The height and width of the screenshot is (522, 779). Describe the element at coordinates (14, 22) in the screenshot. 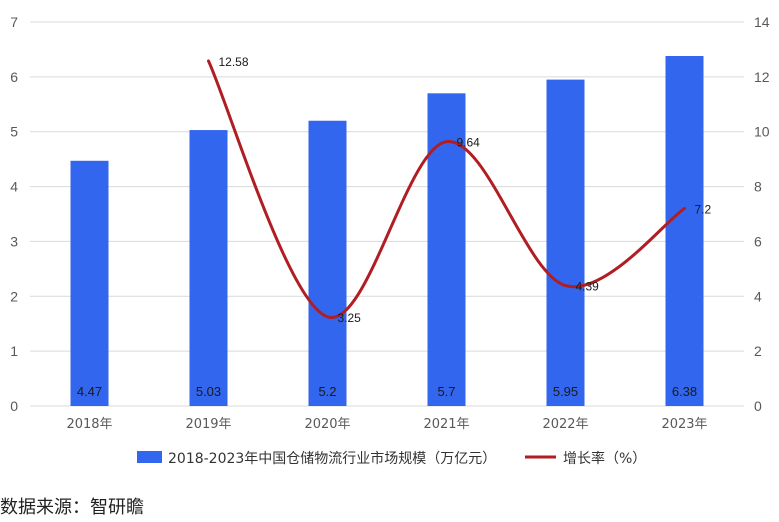

I see `y-left-tick-label: 7` at that location.